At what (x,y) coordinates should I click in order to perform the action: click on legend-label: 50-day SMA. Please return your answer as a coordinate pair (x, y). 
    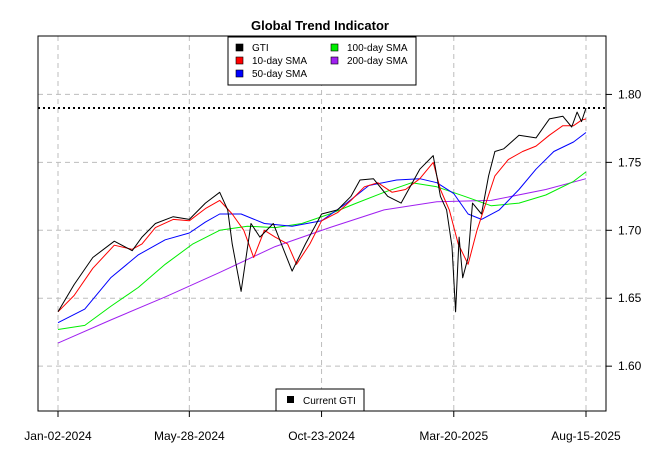
    Looking at the image, I should click on (279, 74).